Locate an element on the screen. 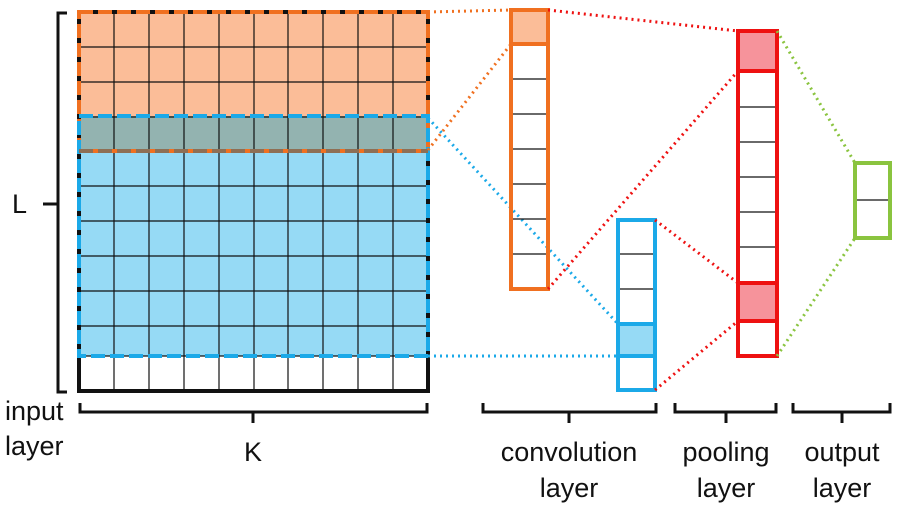 The height and width of the screenshot is (510, 901). bottom-brackets is located at coordinates (485, 413).